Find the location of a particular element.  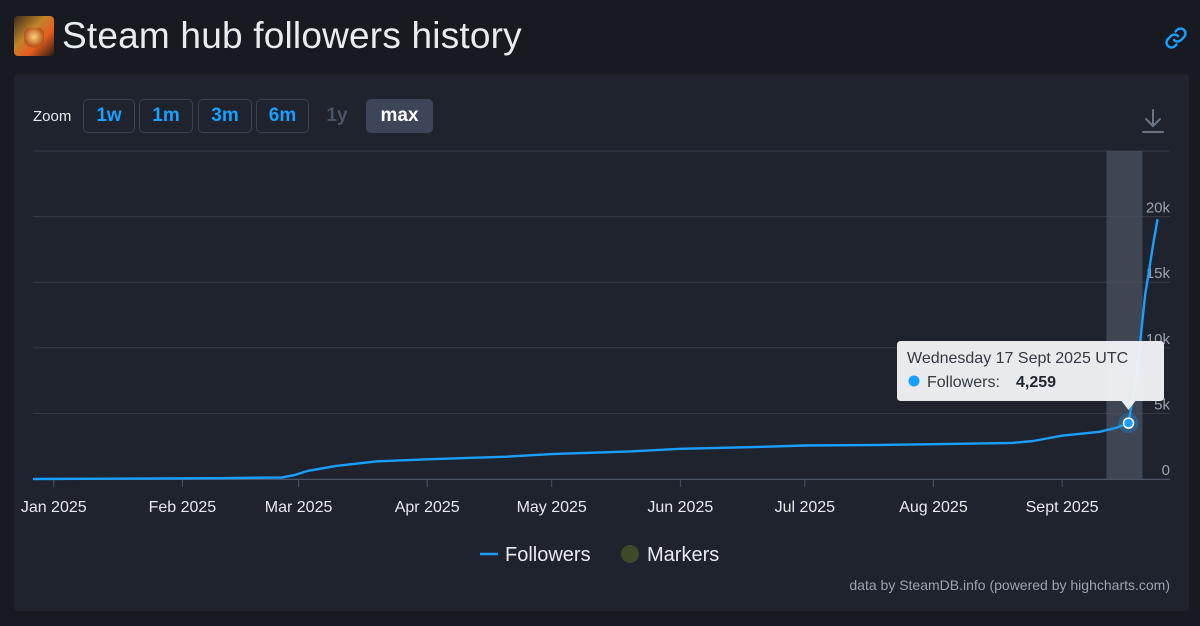

link-icon is located at coordinates (1176, 38).